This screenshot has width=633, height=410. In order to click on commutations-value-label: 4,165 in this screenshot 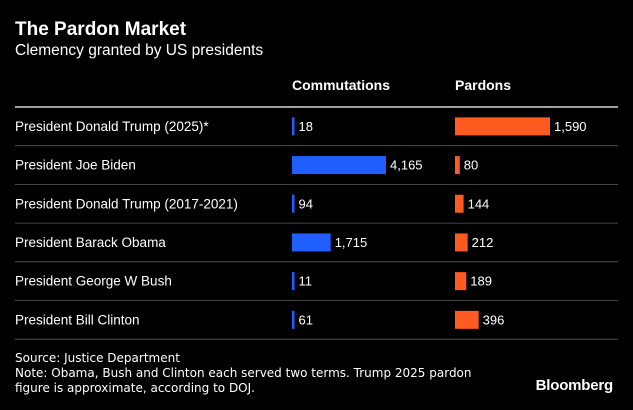, I will do `click(406, 165)`.